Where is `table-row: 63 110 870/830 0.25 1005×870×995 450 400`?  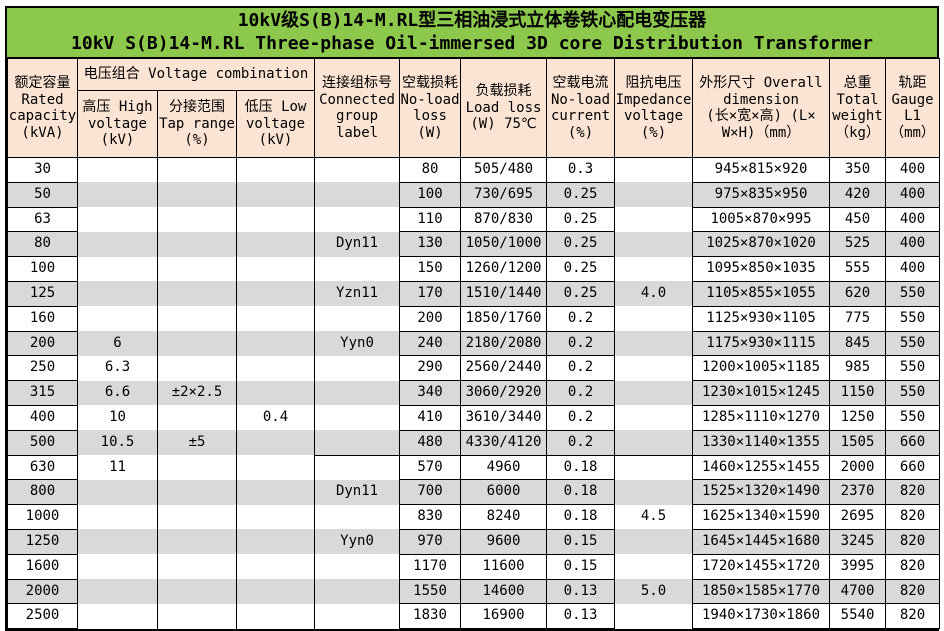 table-row: 63 110 870/830 0.25 1005×870×995 450 400 is located at coordinates (474, 219).